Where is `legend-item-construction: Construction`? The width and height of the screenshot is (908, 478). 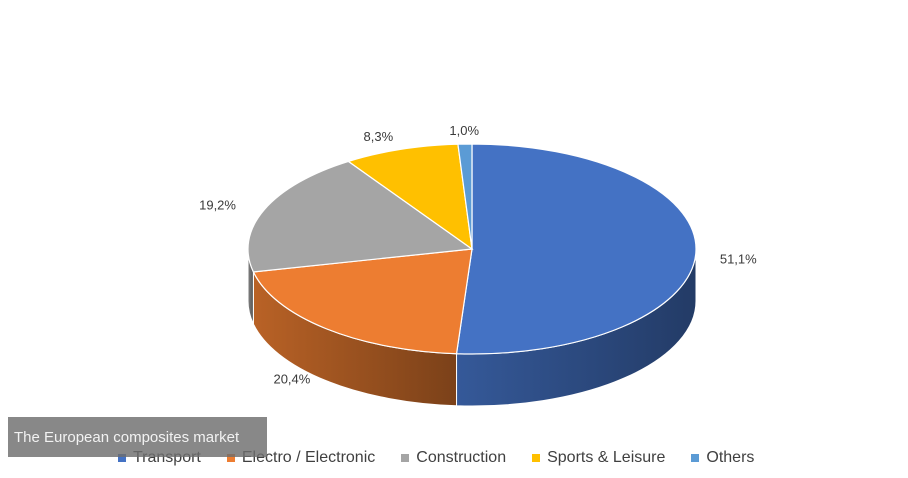
legend-item-construction: Construction is located at coordinates (453, 458).